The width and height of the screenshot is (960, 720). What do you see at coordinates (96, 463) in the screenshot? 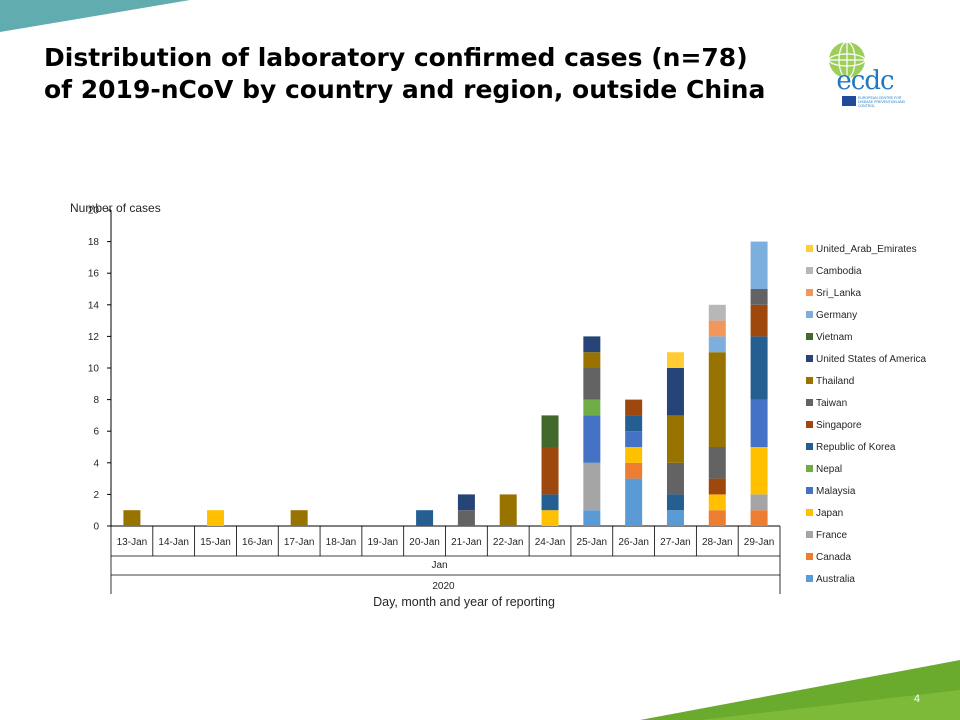
I see `y-tick-label: 4` at bounding box center [96, 463].